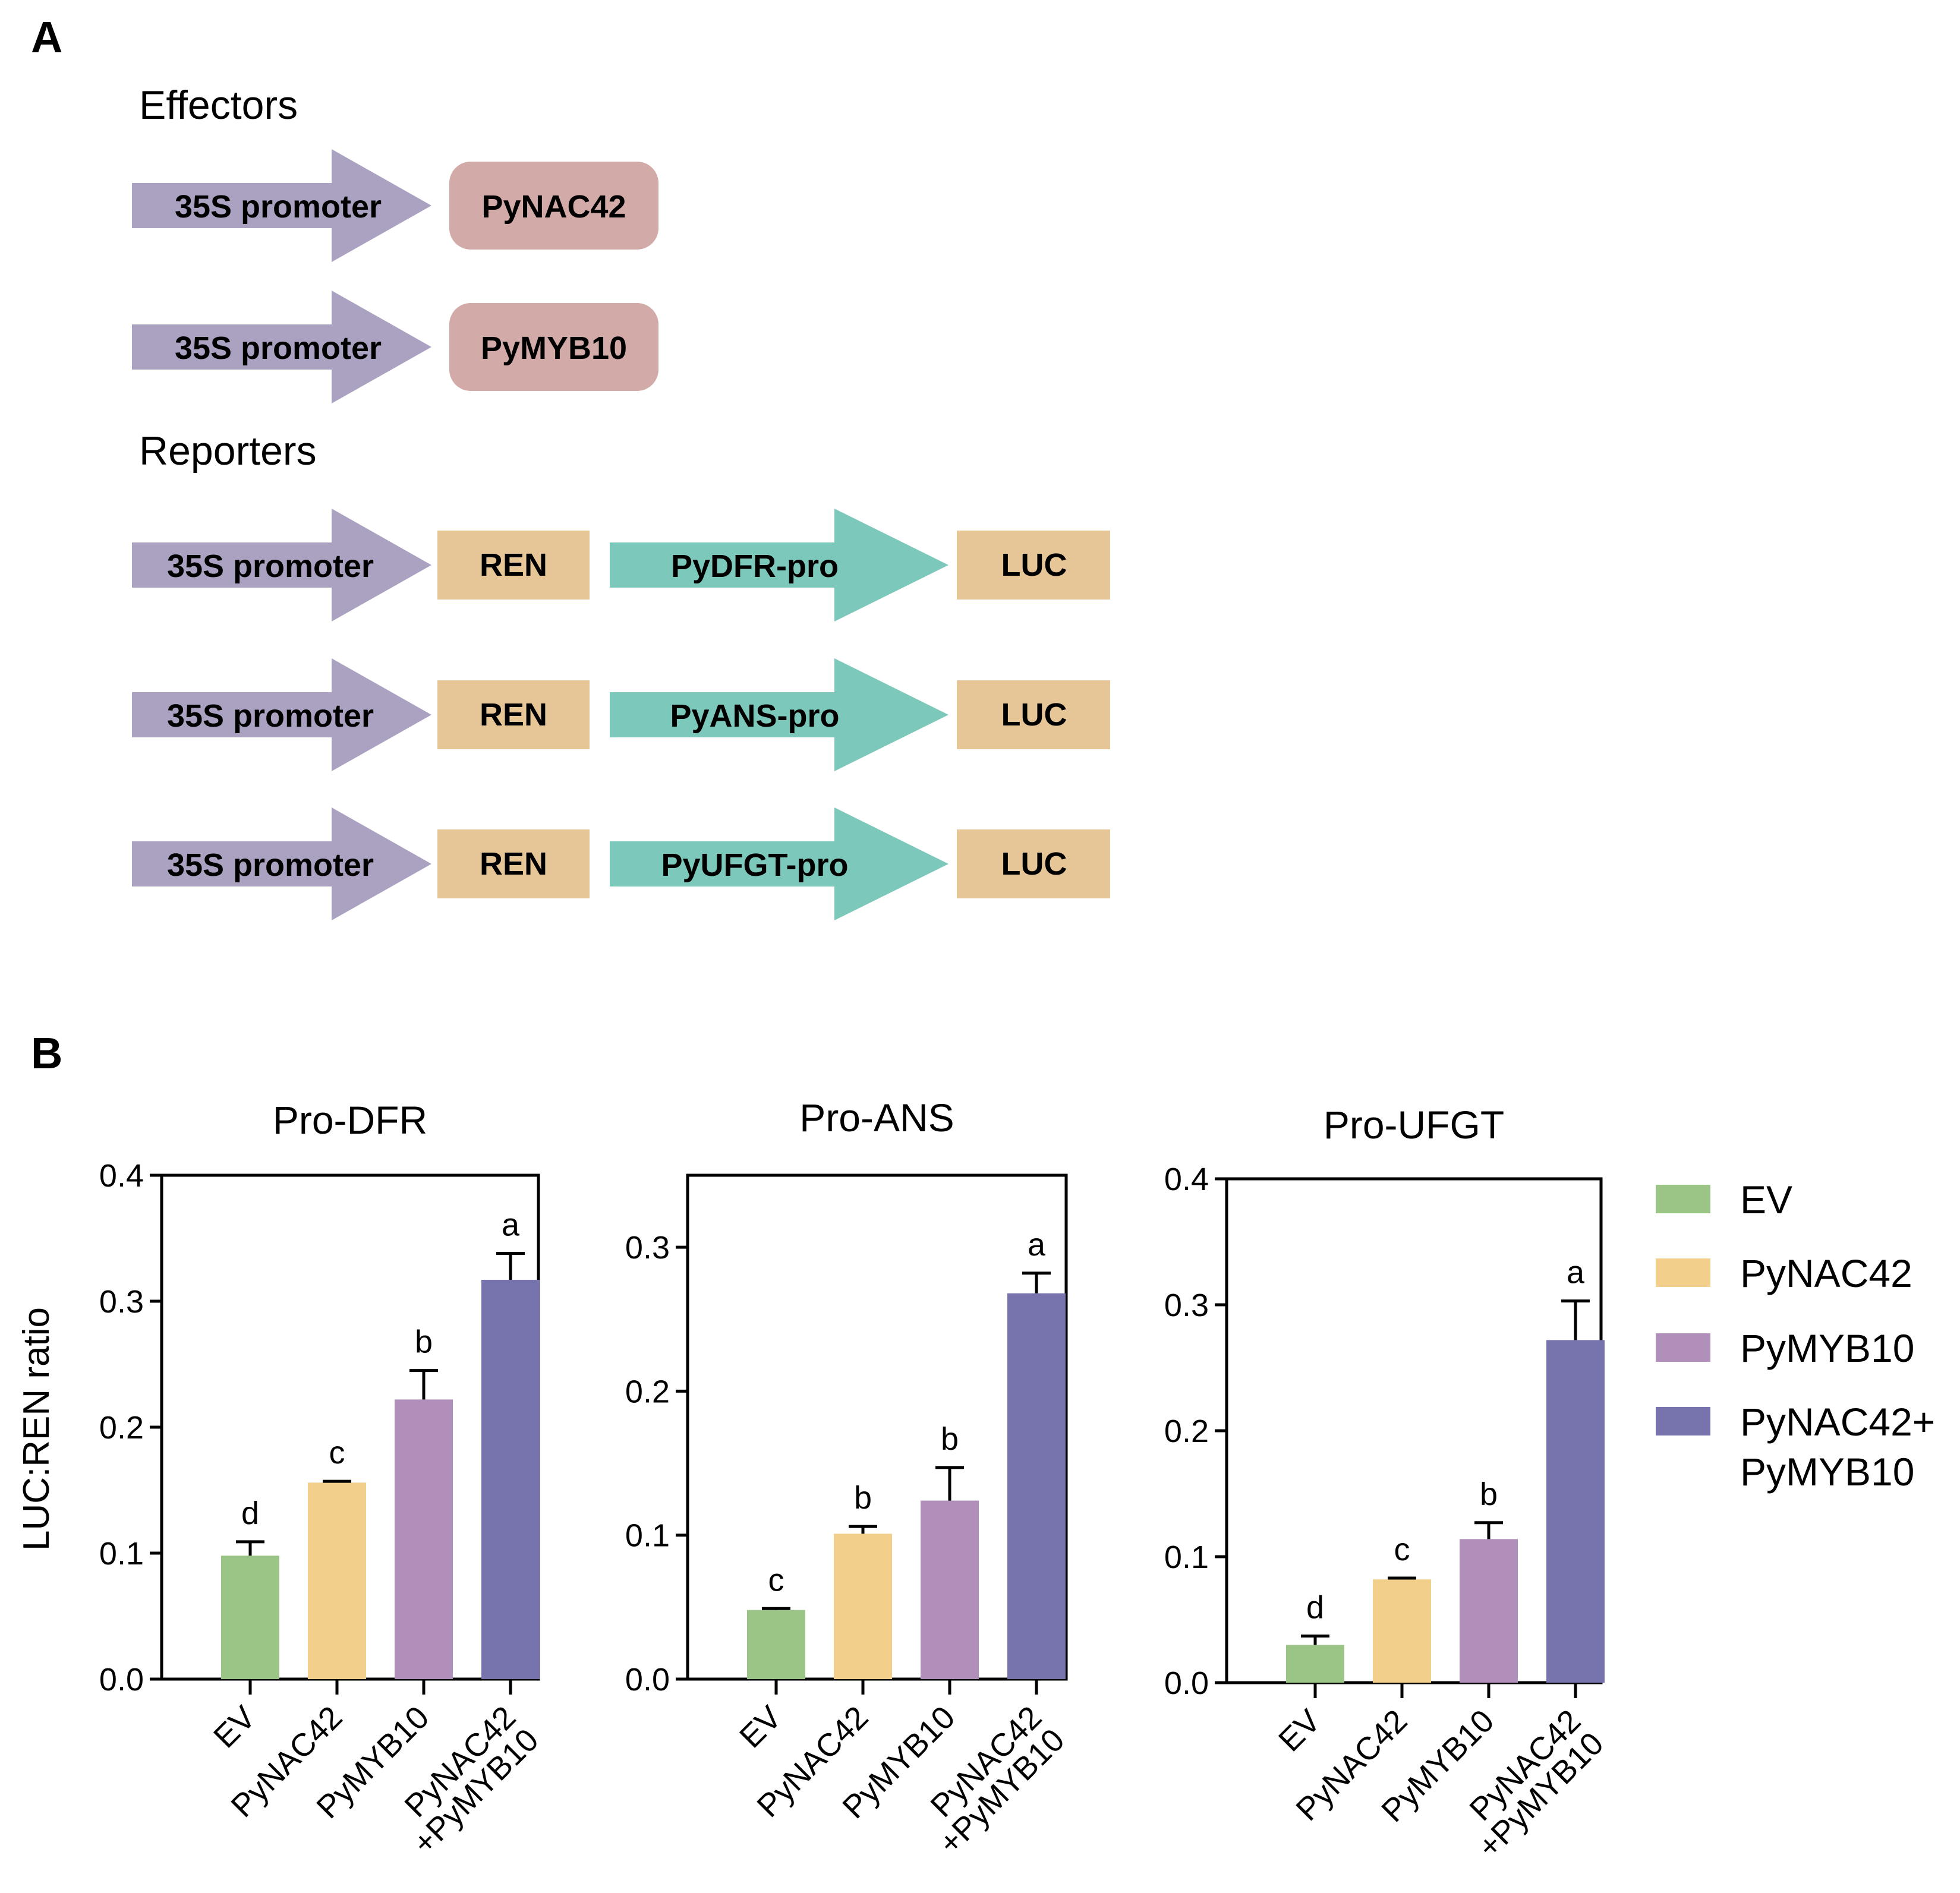 The width and height of the screenshot is (1960, 1893). I want to click on effector-gene-label: PyMYB10, so click(554, 348).